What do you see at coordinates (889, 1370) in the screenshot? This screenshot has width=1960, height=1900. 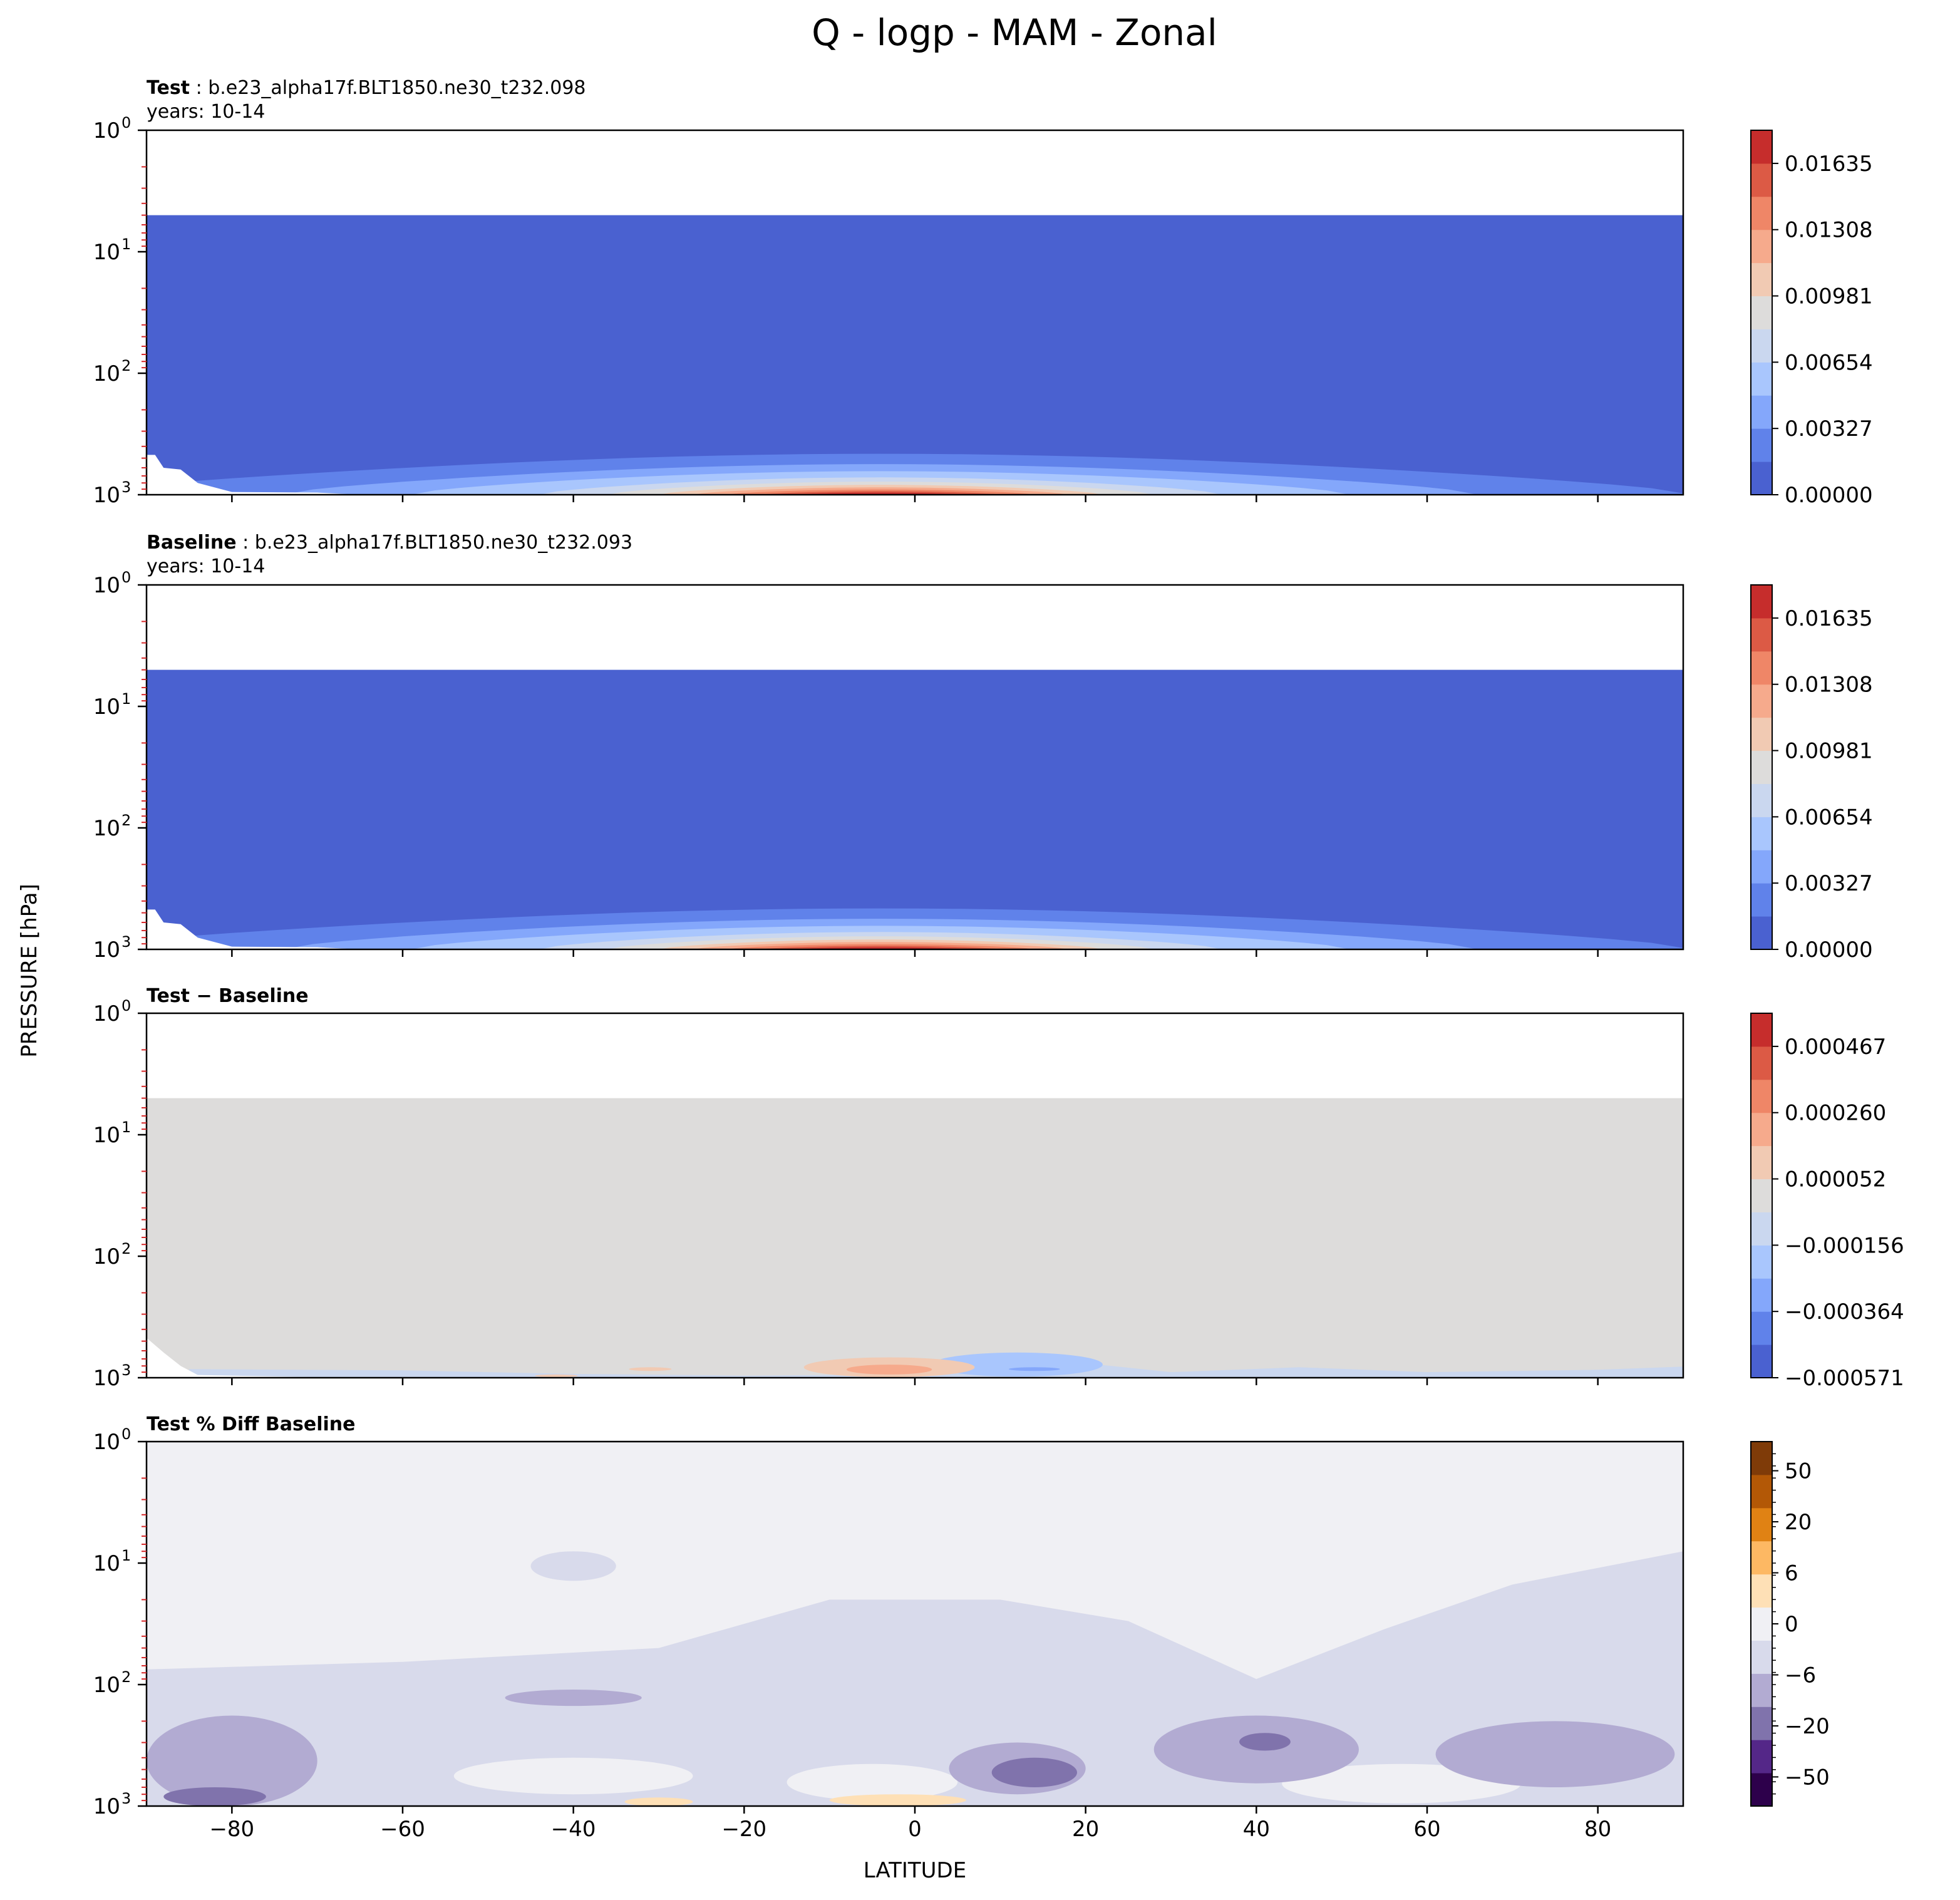 I see `contour-positive-mid` at bounding box center [889, 1370].